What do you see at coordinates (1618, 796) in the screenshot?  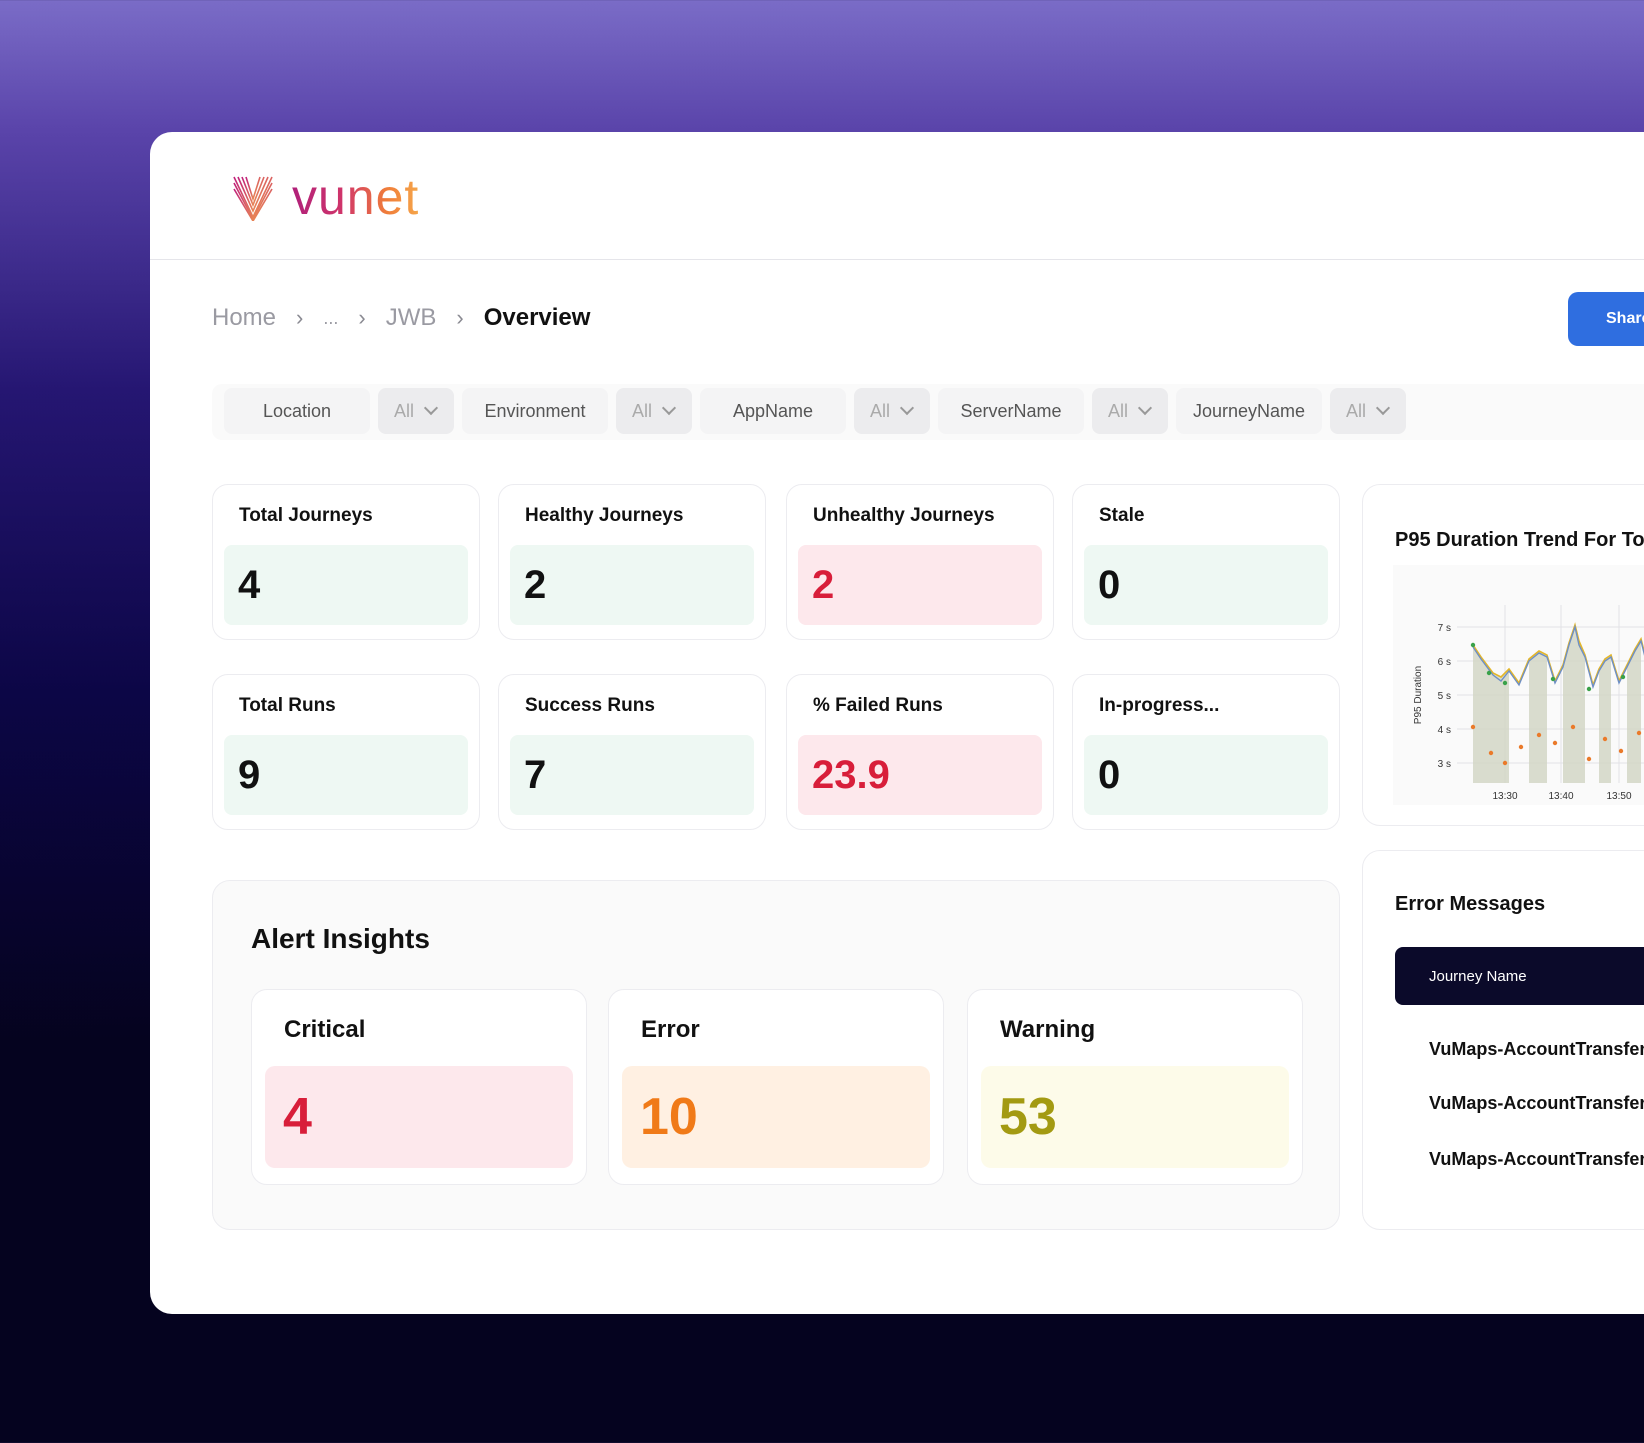 I see `x-tick-label: 13:50` at bounding box center [1618, 796].